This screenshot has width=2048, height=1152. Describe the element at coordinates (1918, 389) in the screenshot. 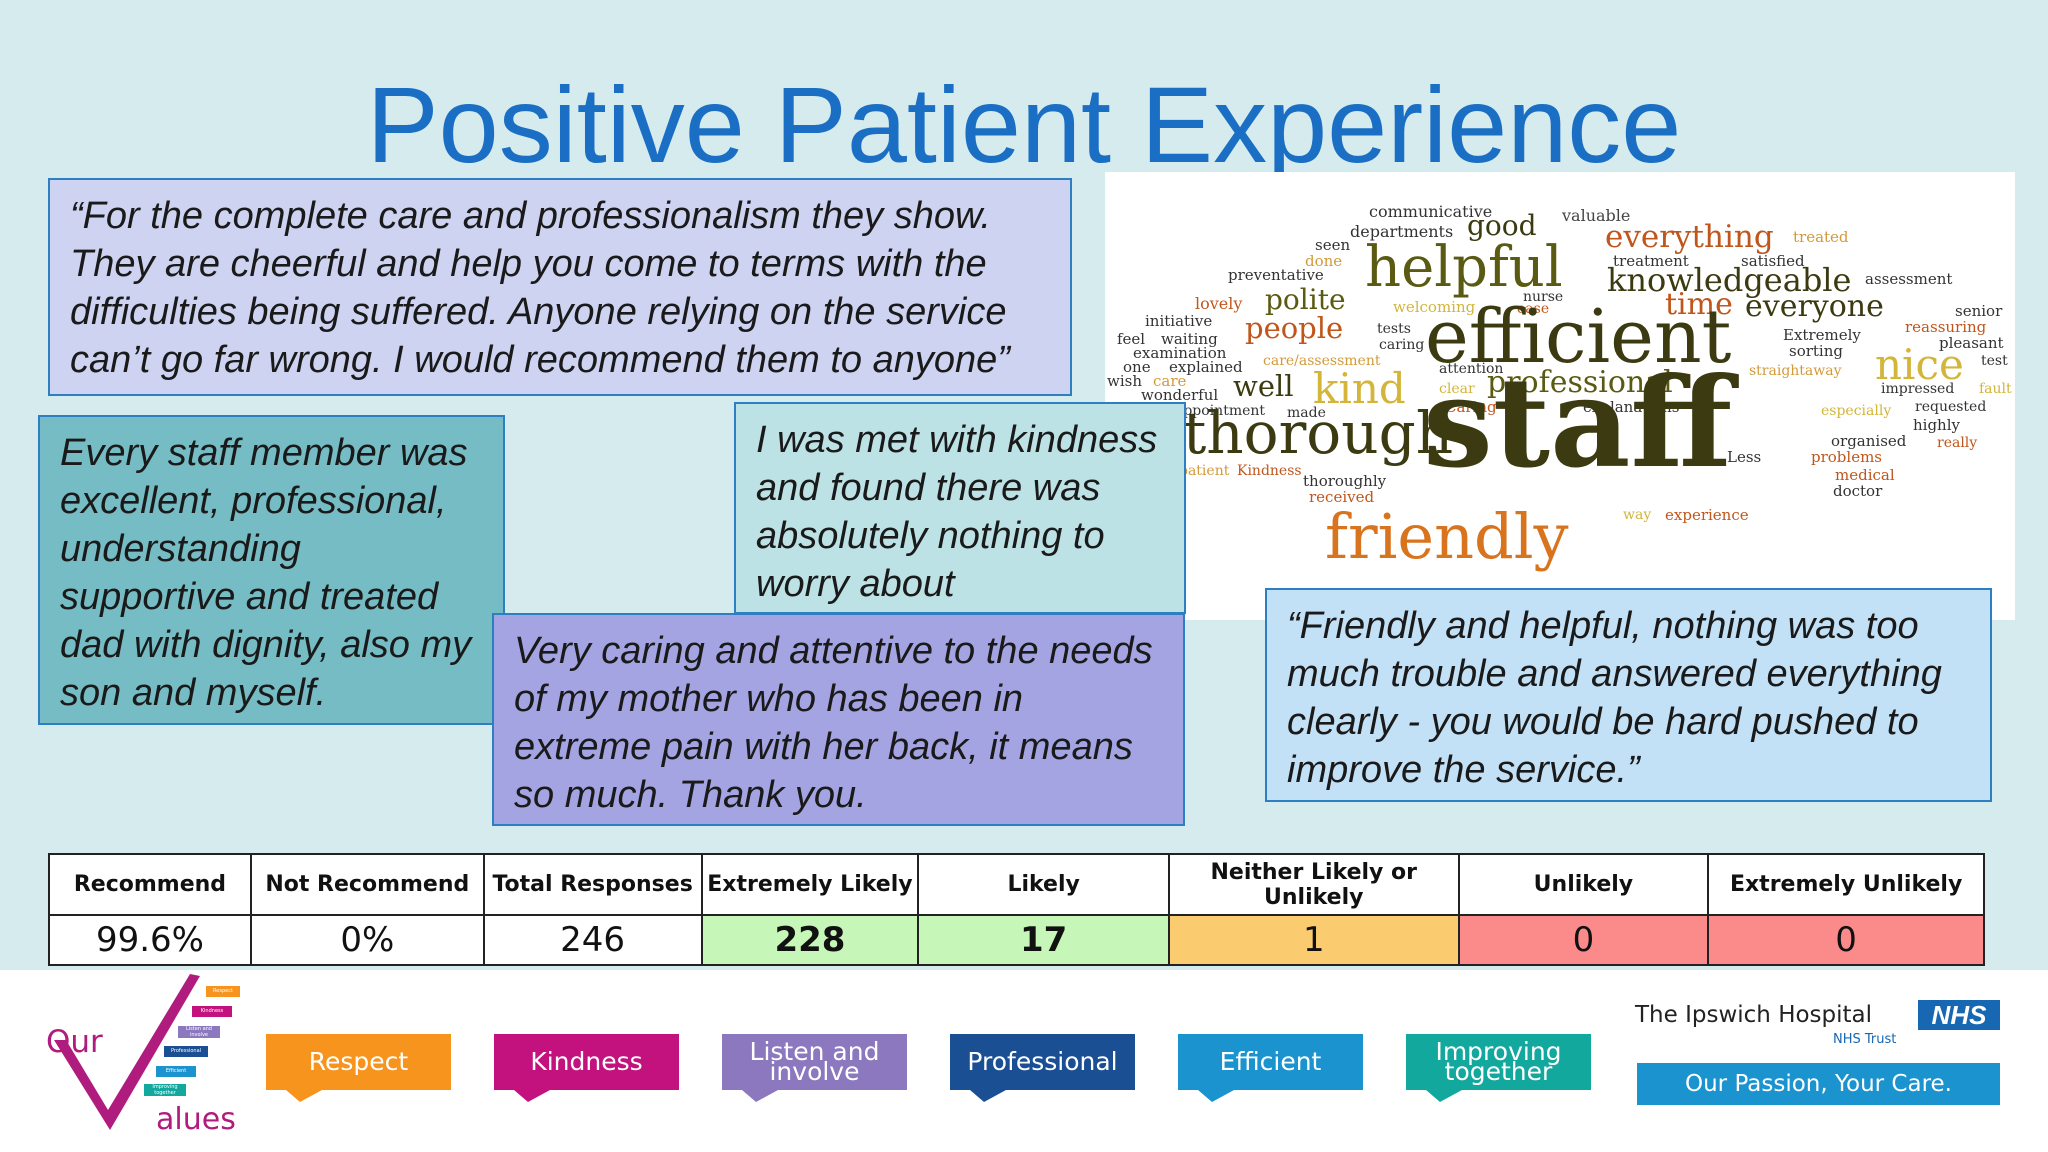

I see `word-cloud-word: impressed` at that location.